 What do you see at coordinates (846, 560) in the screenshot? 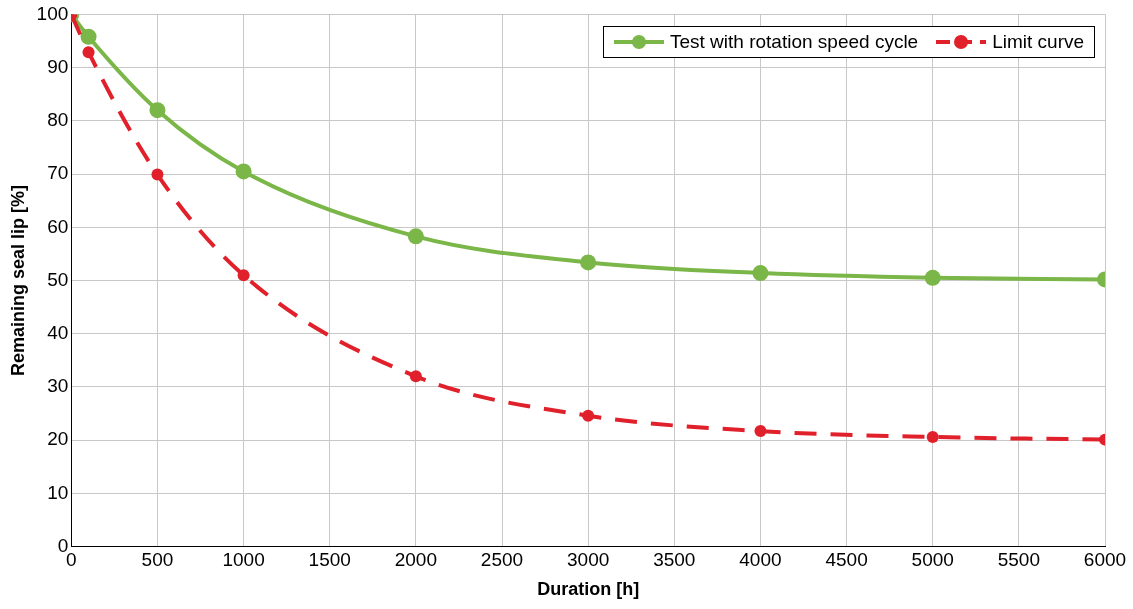
I see `x-tick-label: 4500` at bounding box center [846, 560].